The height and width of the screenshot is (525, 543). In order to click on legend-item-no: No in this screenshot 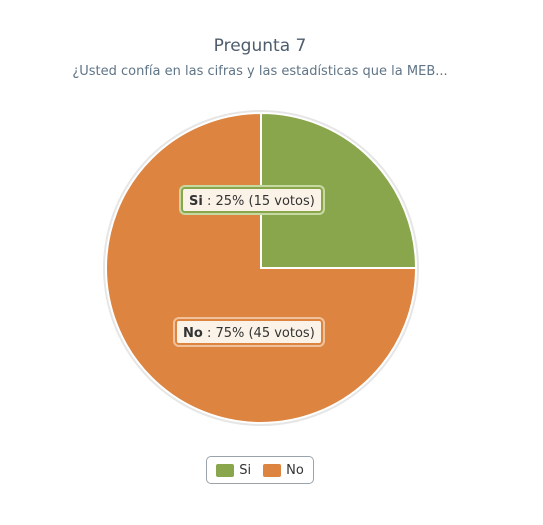, I will do `click(283, 470)`.